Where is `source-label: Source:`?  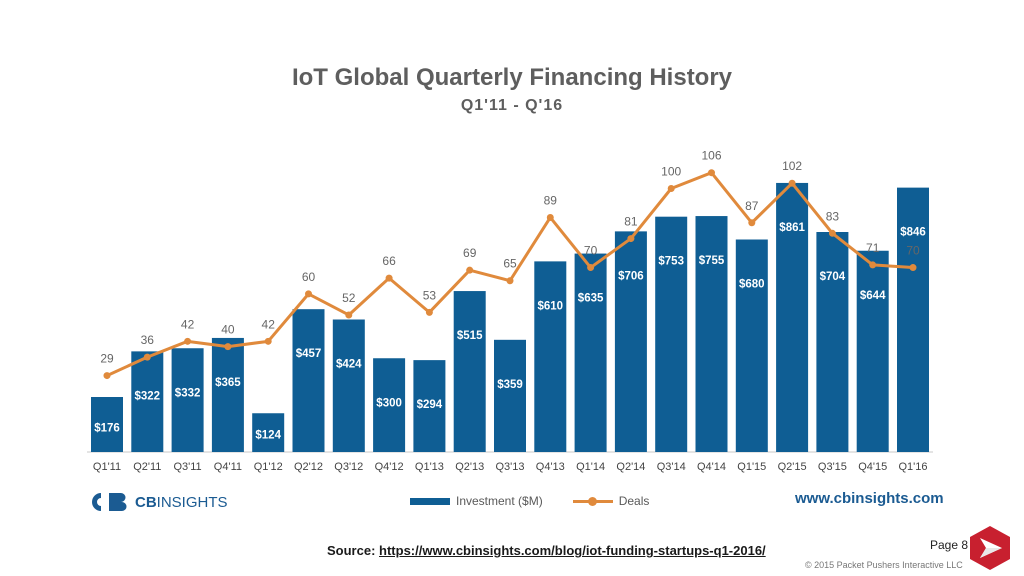
source-label: Source: is located at coordinates (351, 550).